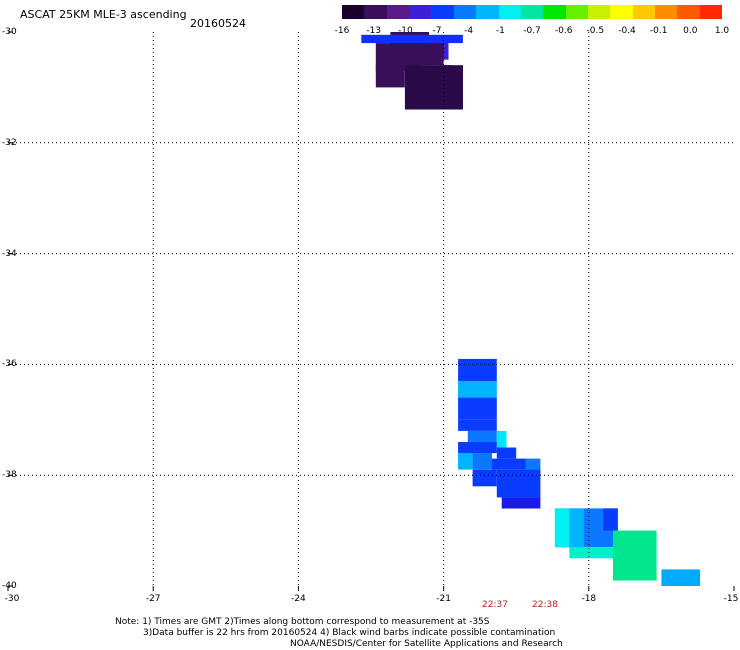 This screenshot has width=740, height=650. Describe the element at coordinates (627, 31) in the screenshot. I see `colorbar-label: -0.4` at that location.